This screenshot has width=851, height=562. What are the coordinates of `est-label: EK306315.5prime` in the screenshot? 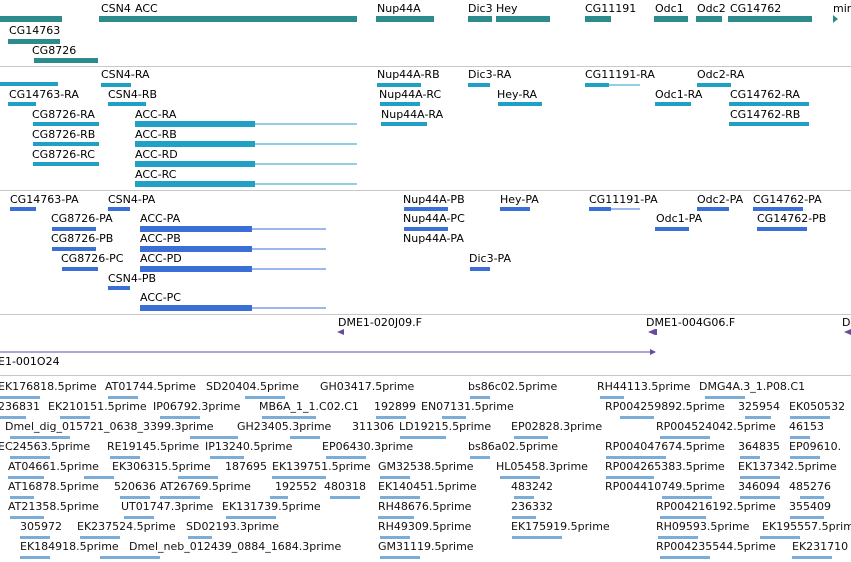 It's located at (161, 466).